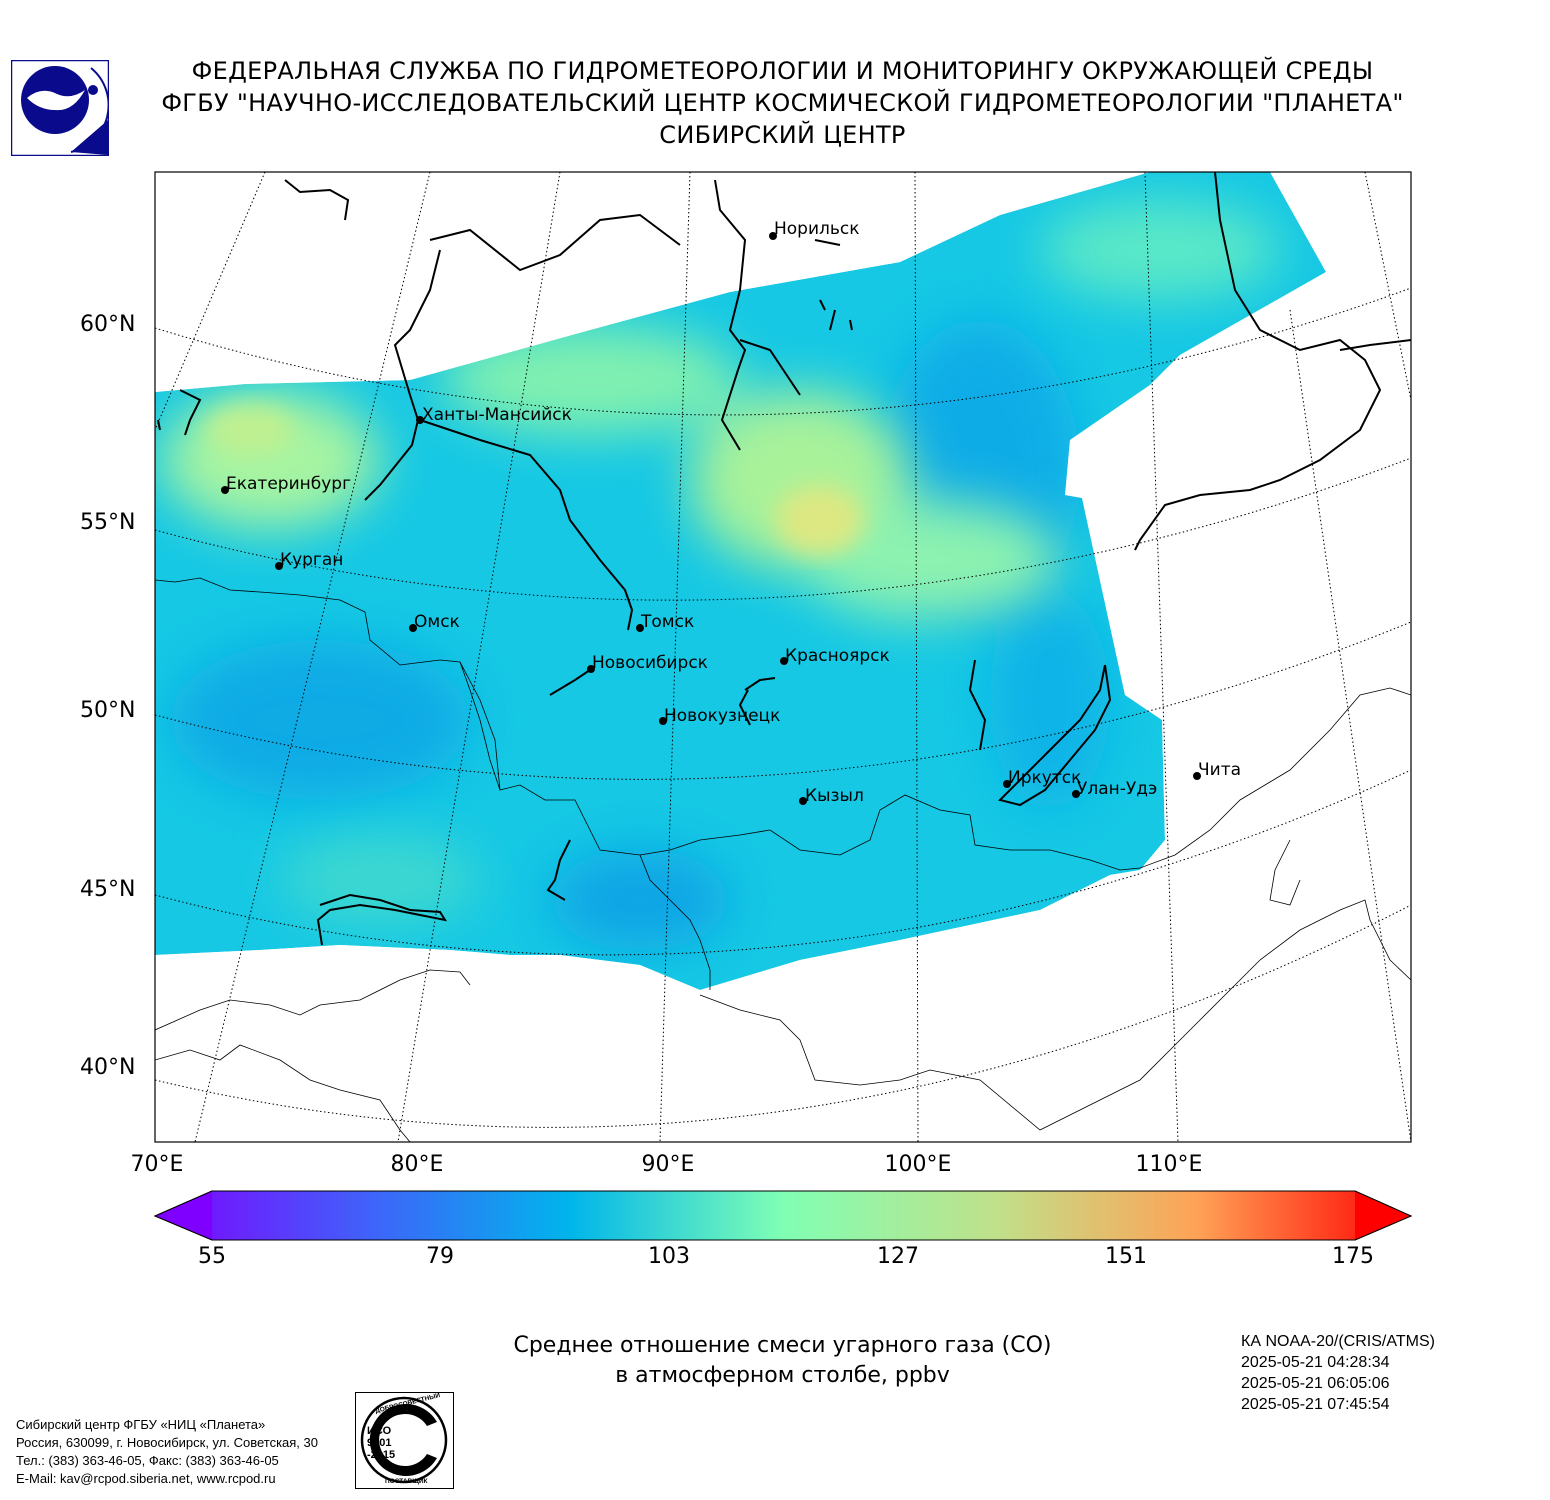 This screenshot has width=1550, height=1500. I want to click on lon-label-110: 110°E, so click(1169, 1164).